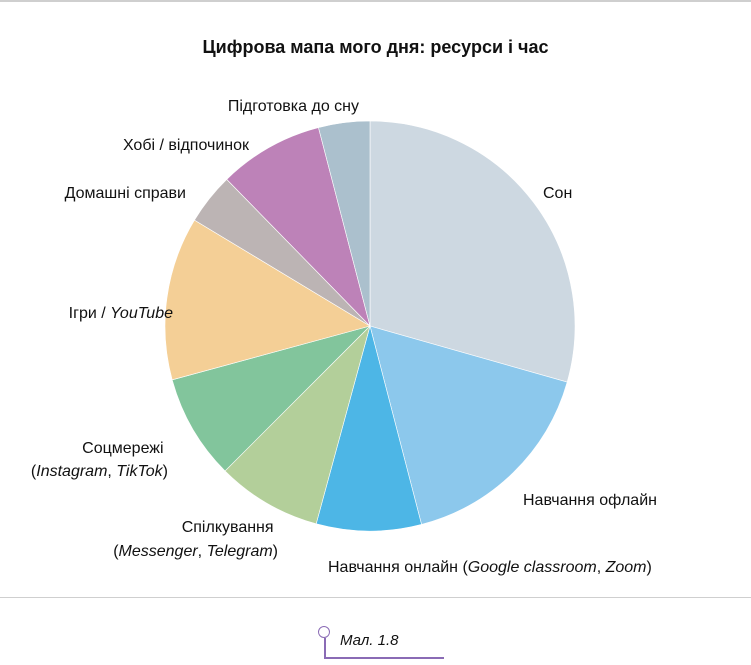 The width and height of the screenshot is (751, 665). Describe the element at coordinates (375, 597) in the screenshot. I see `bottom-divider` at that location.